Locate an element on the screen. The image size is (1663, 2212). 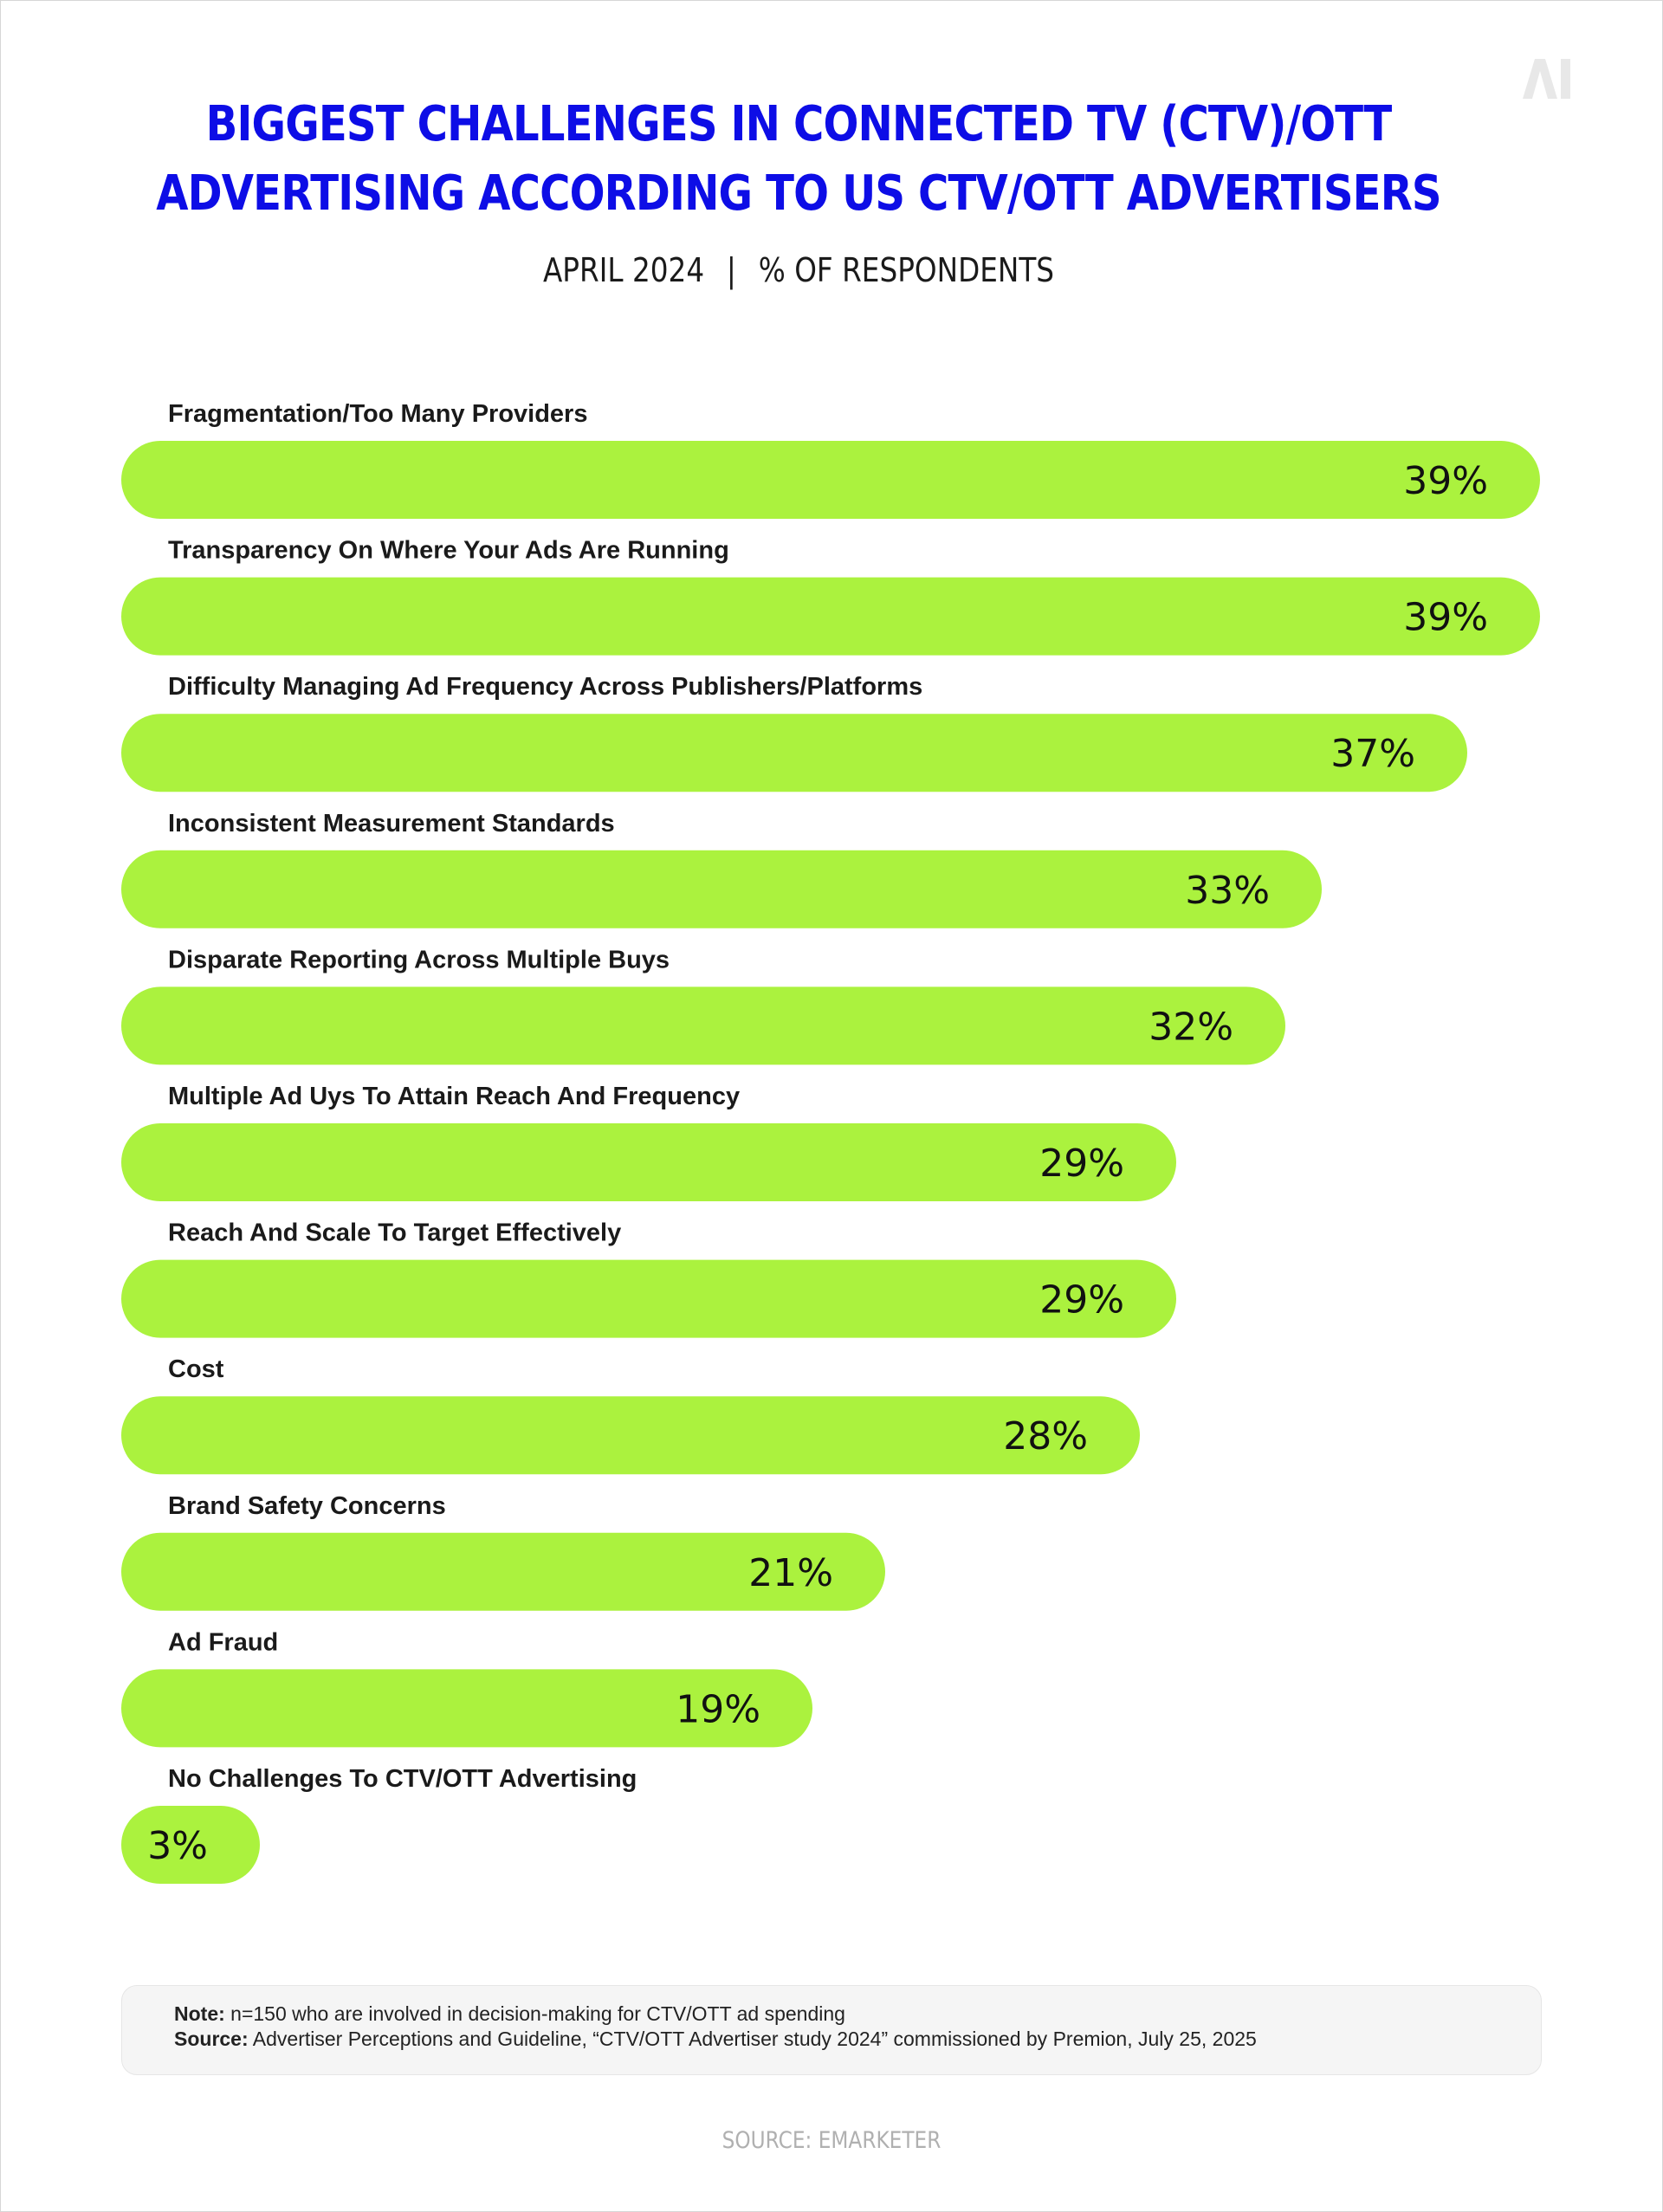
footer-source: SOURCE: EMARKETER is located at coordinates (831, 2140).